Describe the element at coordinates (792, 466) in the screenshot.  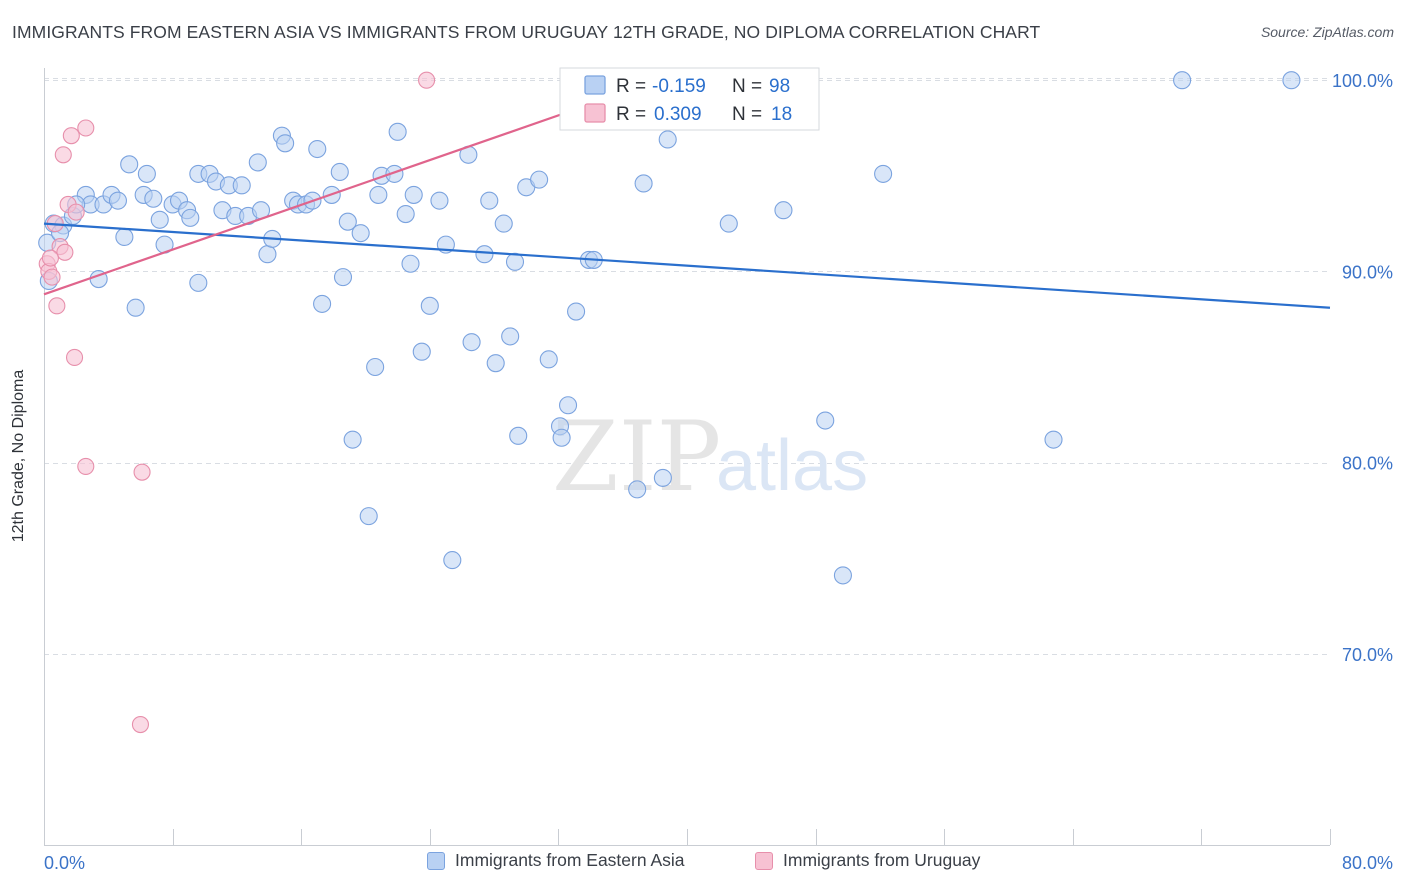
I see `watermark-atlas: atlas` at that location.